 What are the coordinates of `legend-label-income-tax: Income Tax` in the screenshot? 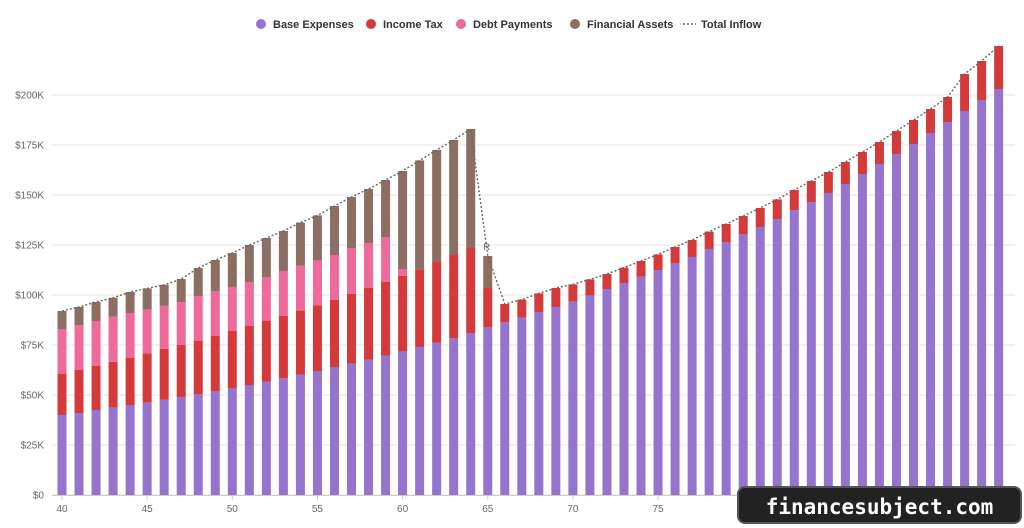 It's located at (413, 25).